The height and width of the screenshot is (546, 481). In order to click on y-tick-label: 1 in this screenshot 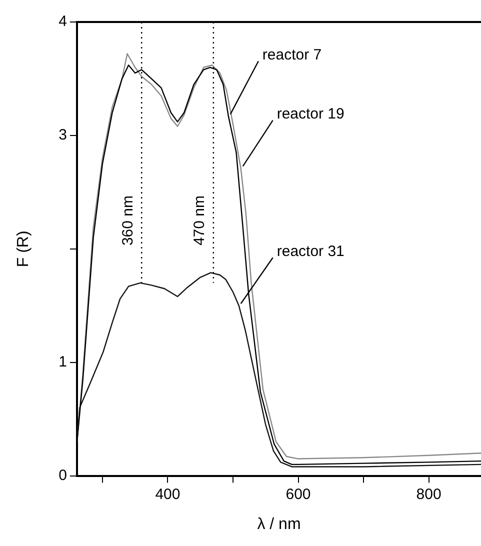, I will do `click(62, 361)`.